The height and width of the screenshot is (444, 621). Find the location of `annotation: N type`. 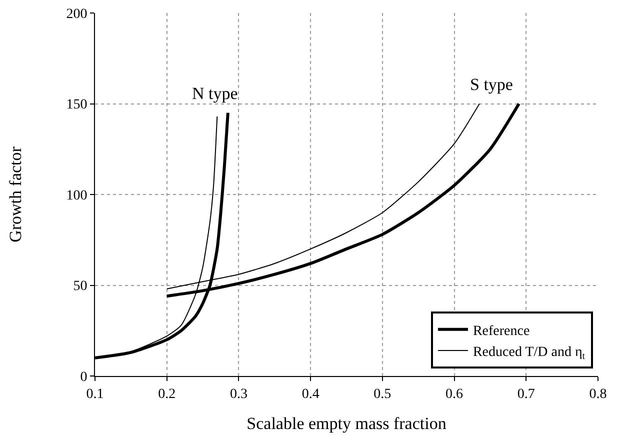

annotation: N type is located at coordinates (215, 93).